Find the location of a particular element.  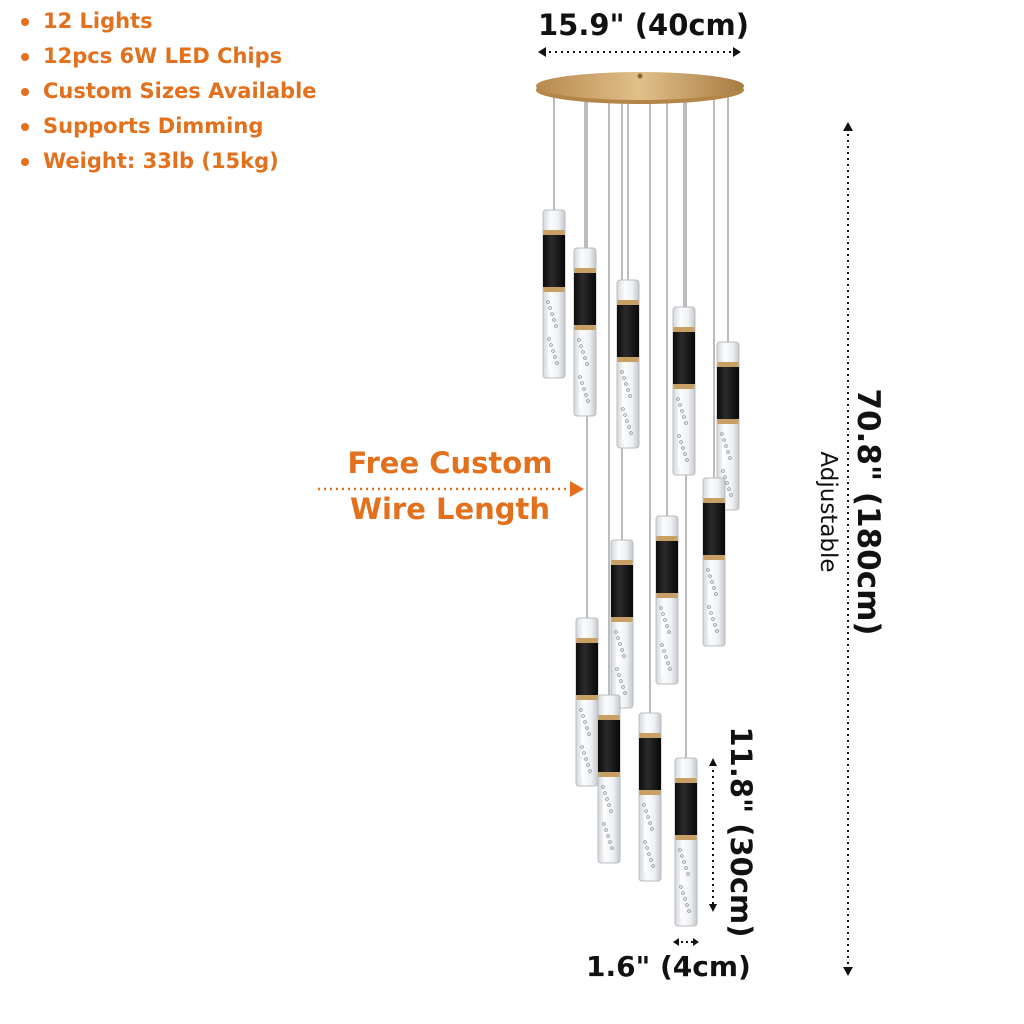

custom-wire-callout-line2: Wire Length is located at coordinates (450, 509).